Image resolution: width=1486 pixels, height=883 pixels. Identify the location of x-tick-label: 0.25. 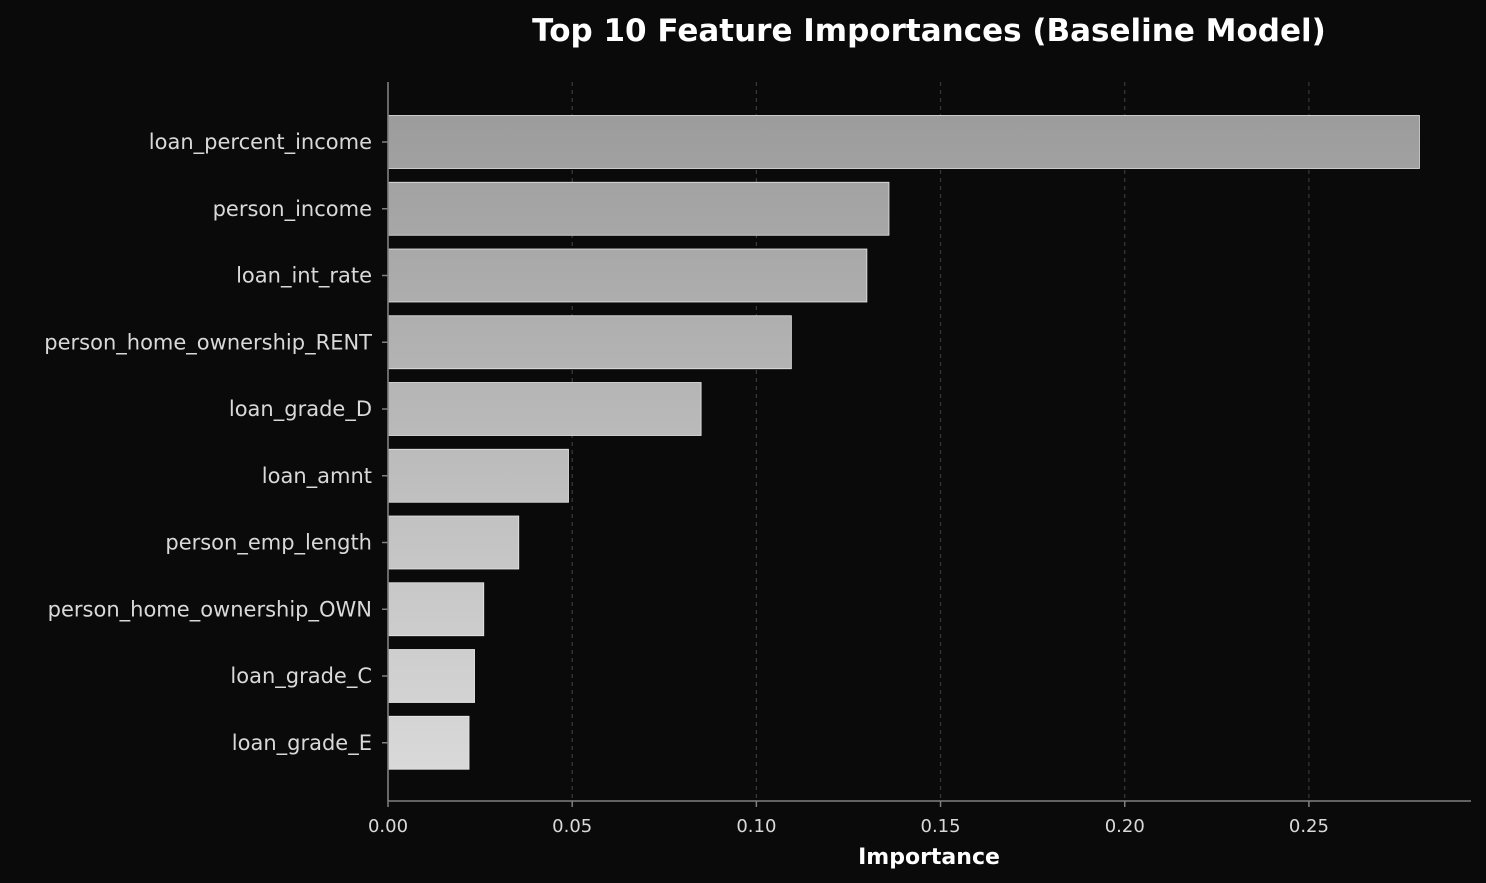
(1309, 826).